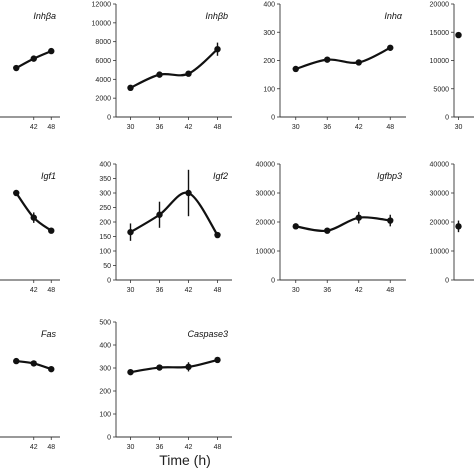 This screenshot has height=474, width=474. What do you see at coordinates (44, 16) in the screenshot?
I see `panel-title: Inhβa` at bounding box center [44, 16].